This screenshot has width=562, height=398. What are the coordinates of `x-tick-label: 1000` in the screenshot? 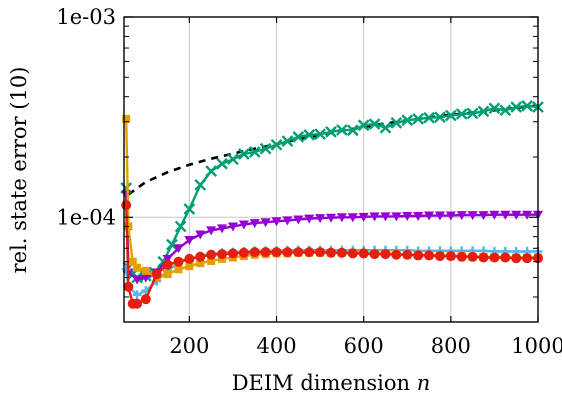 It's located at (536, 346).